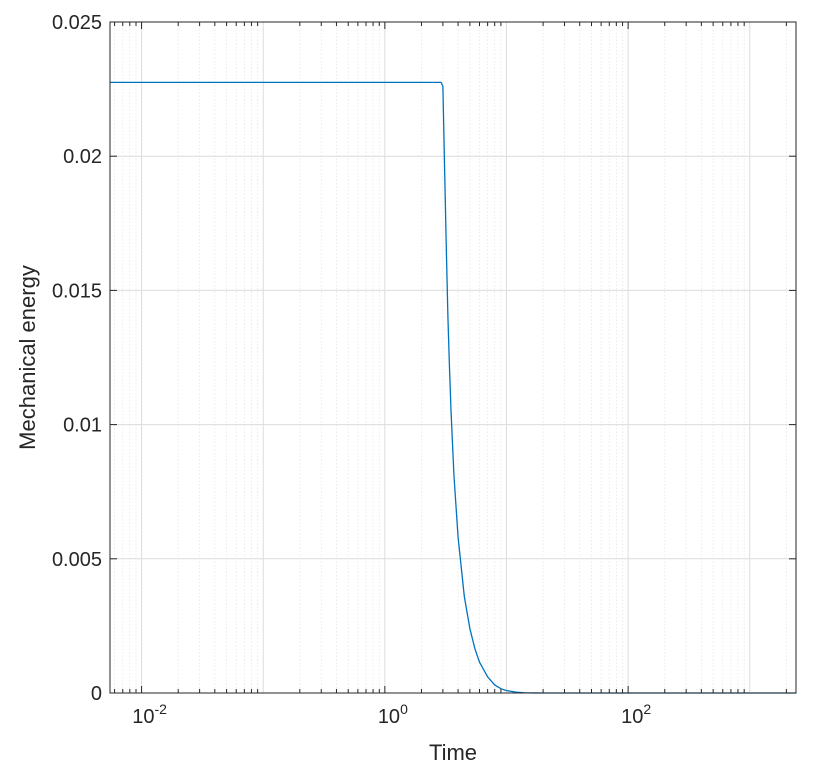  Describe the element at coordinates (453, 752) in the screenshot. I see `x-axis-label: Time` at that location.